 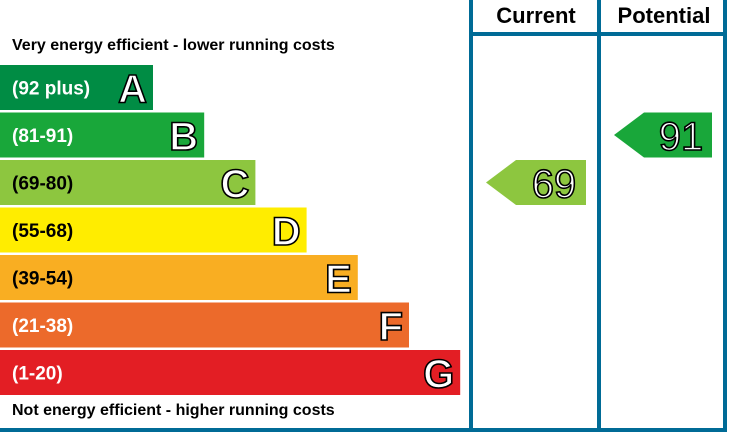 I want to click on potential-rating-arrow, so click(x=663, y=135).